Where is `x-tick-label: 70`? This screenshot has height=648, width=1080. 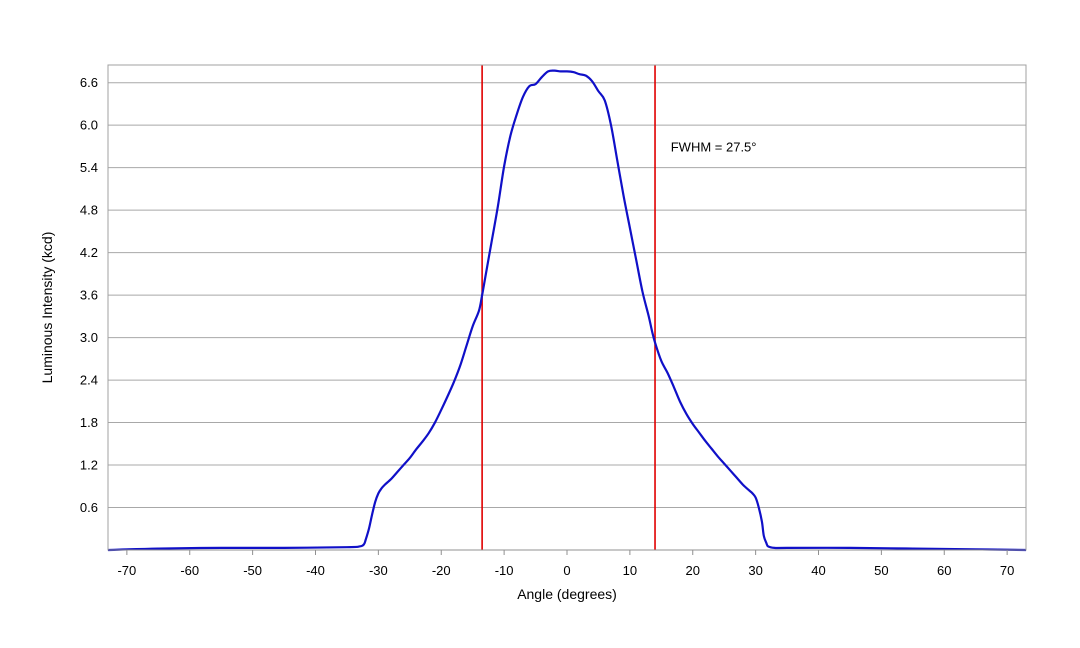
x-tick-label: 70 is located at coordinates (1007, 570).